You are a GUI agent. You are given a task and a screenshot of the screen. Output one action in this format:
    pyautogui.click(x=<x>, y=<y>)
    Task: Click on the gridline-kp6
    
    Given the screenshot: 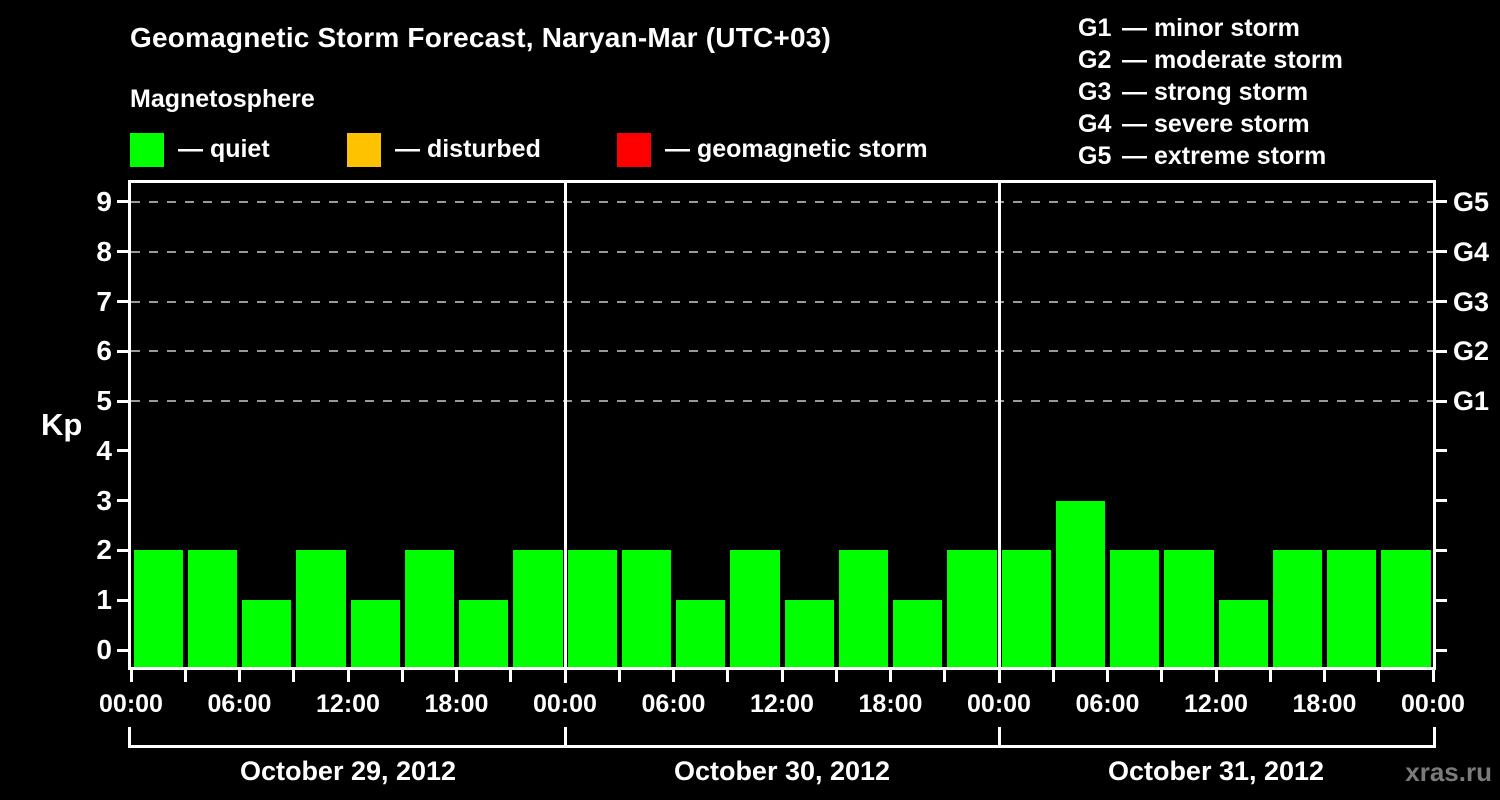 What is the action you would take?
    pyautogui.click(x=782, y=351)
    